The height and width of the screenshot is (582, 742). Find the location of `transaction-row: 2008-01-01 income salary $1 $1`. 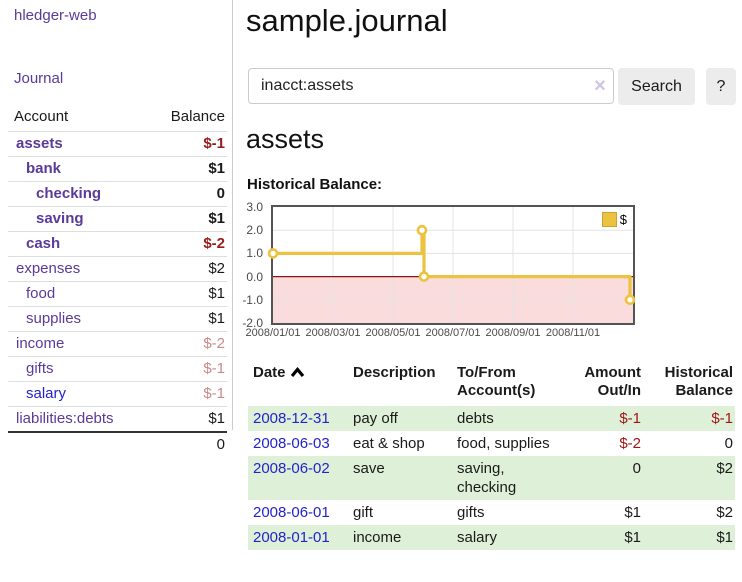

transaction-row: 2008-01-01 income salary $1 $1 is located at coordinates (491, 537).